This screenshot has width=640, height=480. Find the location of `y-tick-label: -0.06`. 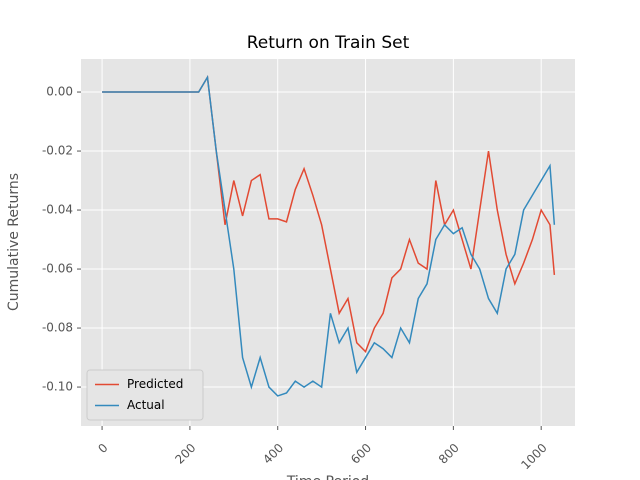

y-tick-label: -0.06 is located at coordinates (57, 269).